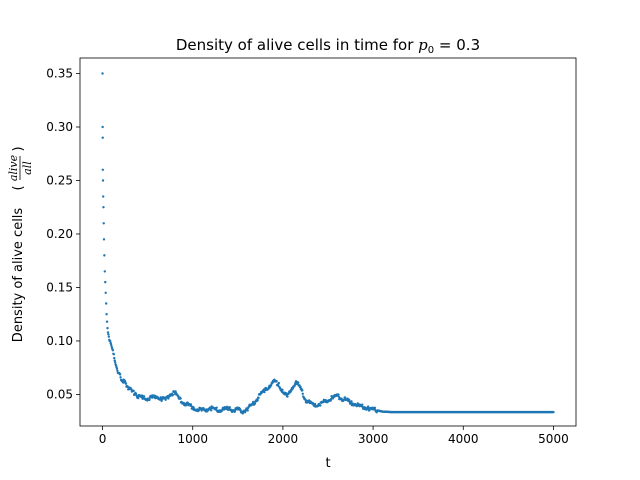  What do you see at coordinates (103, 439) in the screenshot?
I see `x-tick-label: 0` at bounding box center [103, 439].